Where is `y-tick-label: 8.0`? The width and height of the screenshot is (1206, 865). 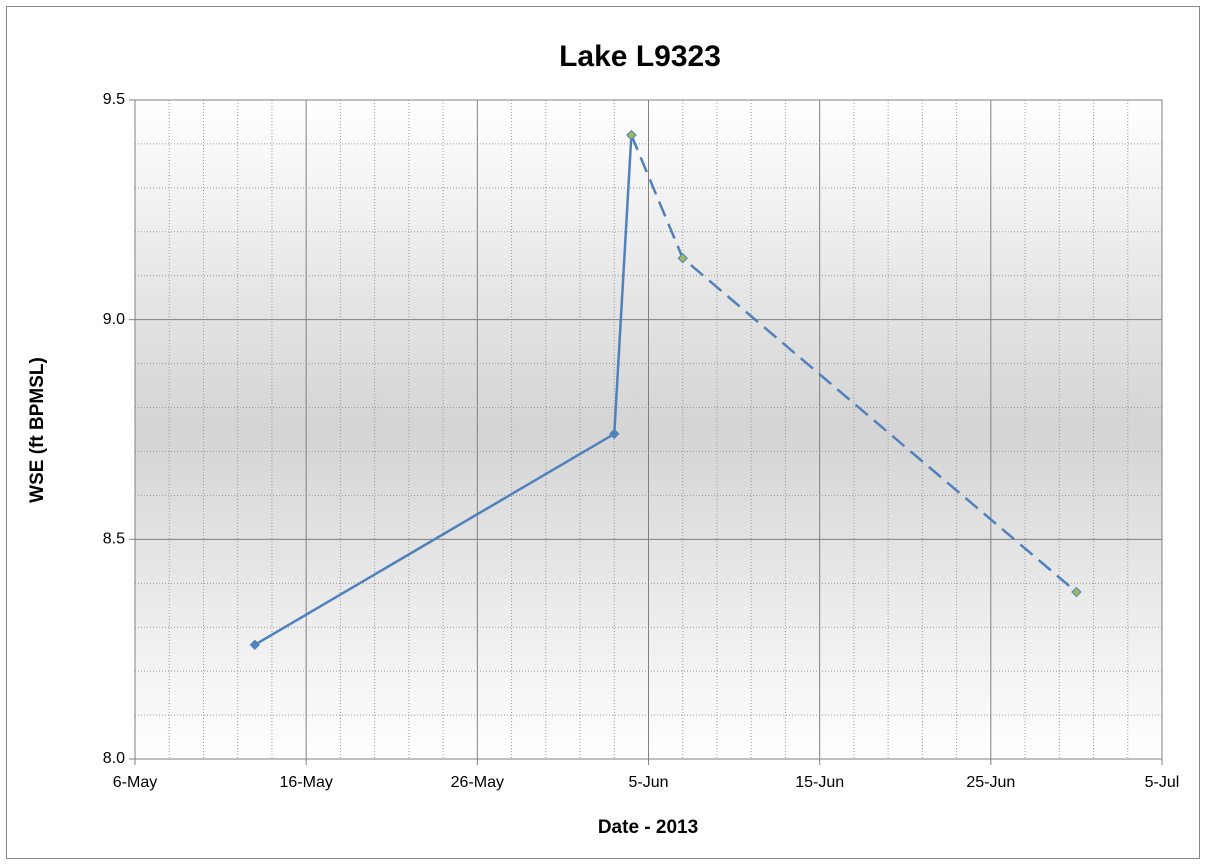
y-tick-label: 8.0 is located at coordinates (114, 758).